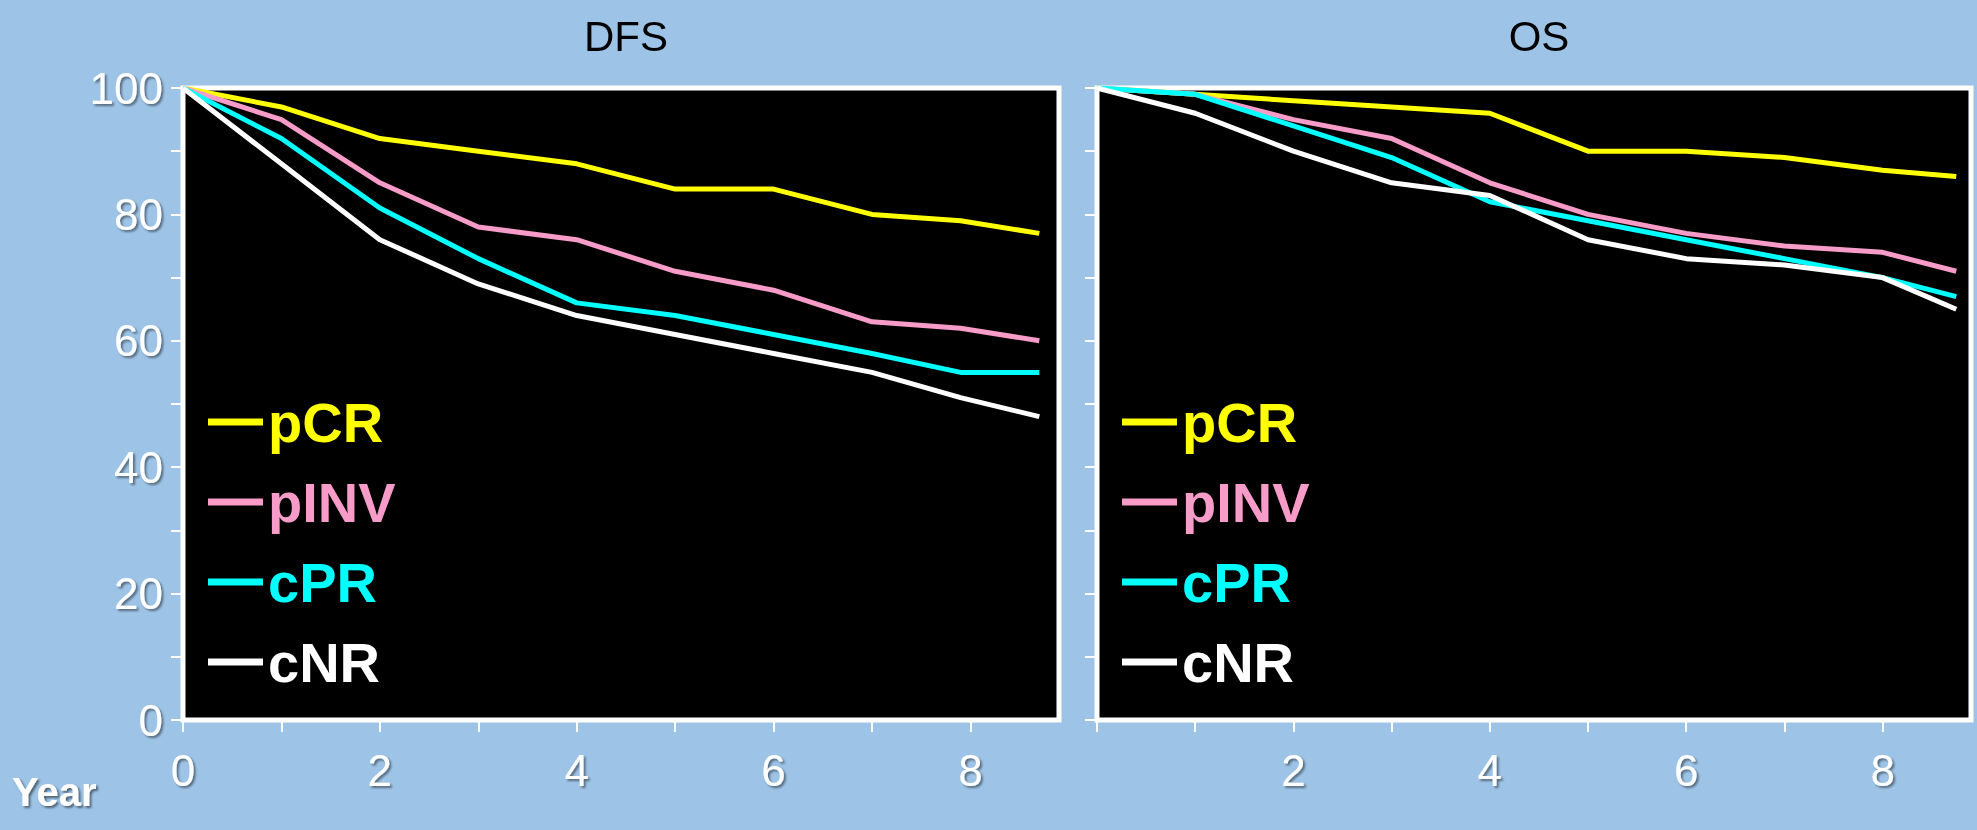 This screenshot has width=1977, height=830. What do you see at coordinates (626, 36) in the screenshot?
I see `chart-title: DFS` at bounding box center [626, 36].